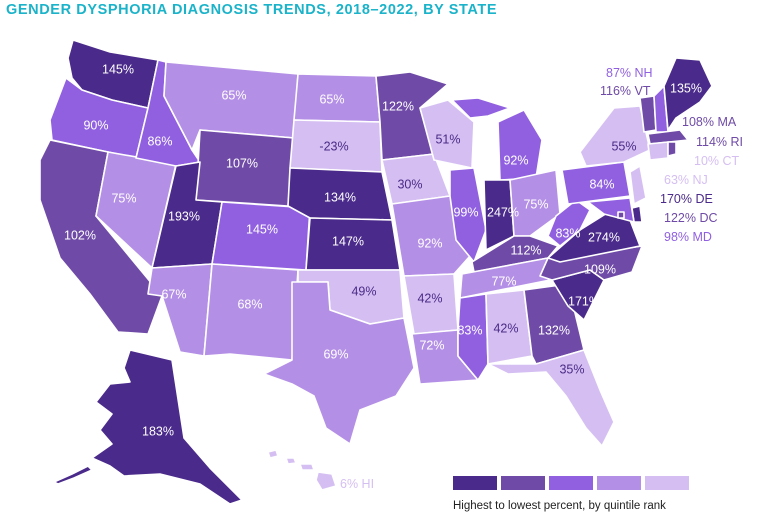 This screenshot has width=768, height=530. I want to click on label-SD: -23%, so click(333, 146).